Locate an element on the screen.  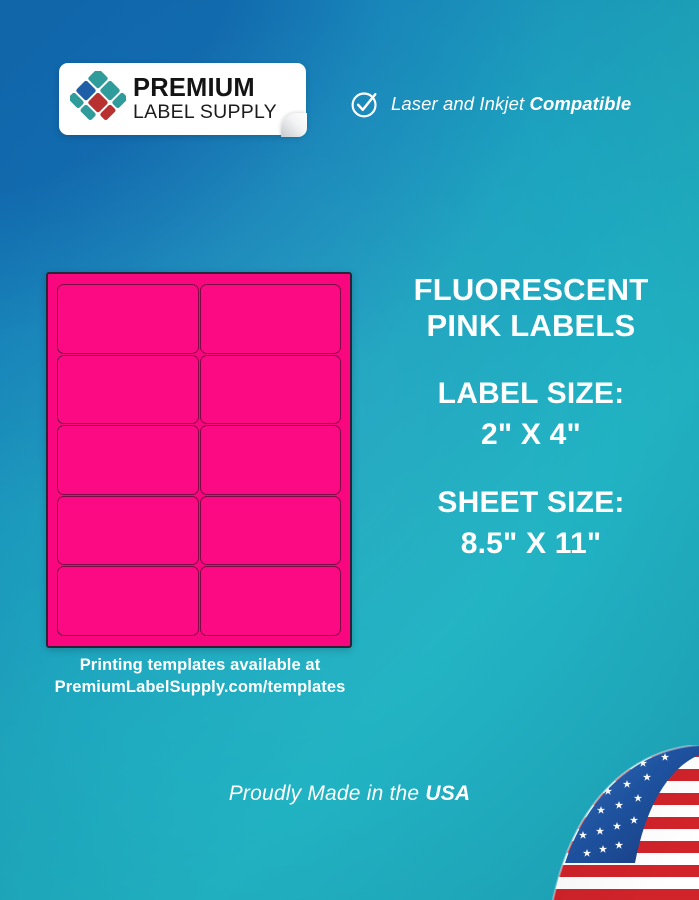
made-prefix: Proudly Made in the is located at coordinates (327, 793).